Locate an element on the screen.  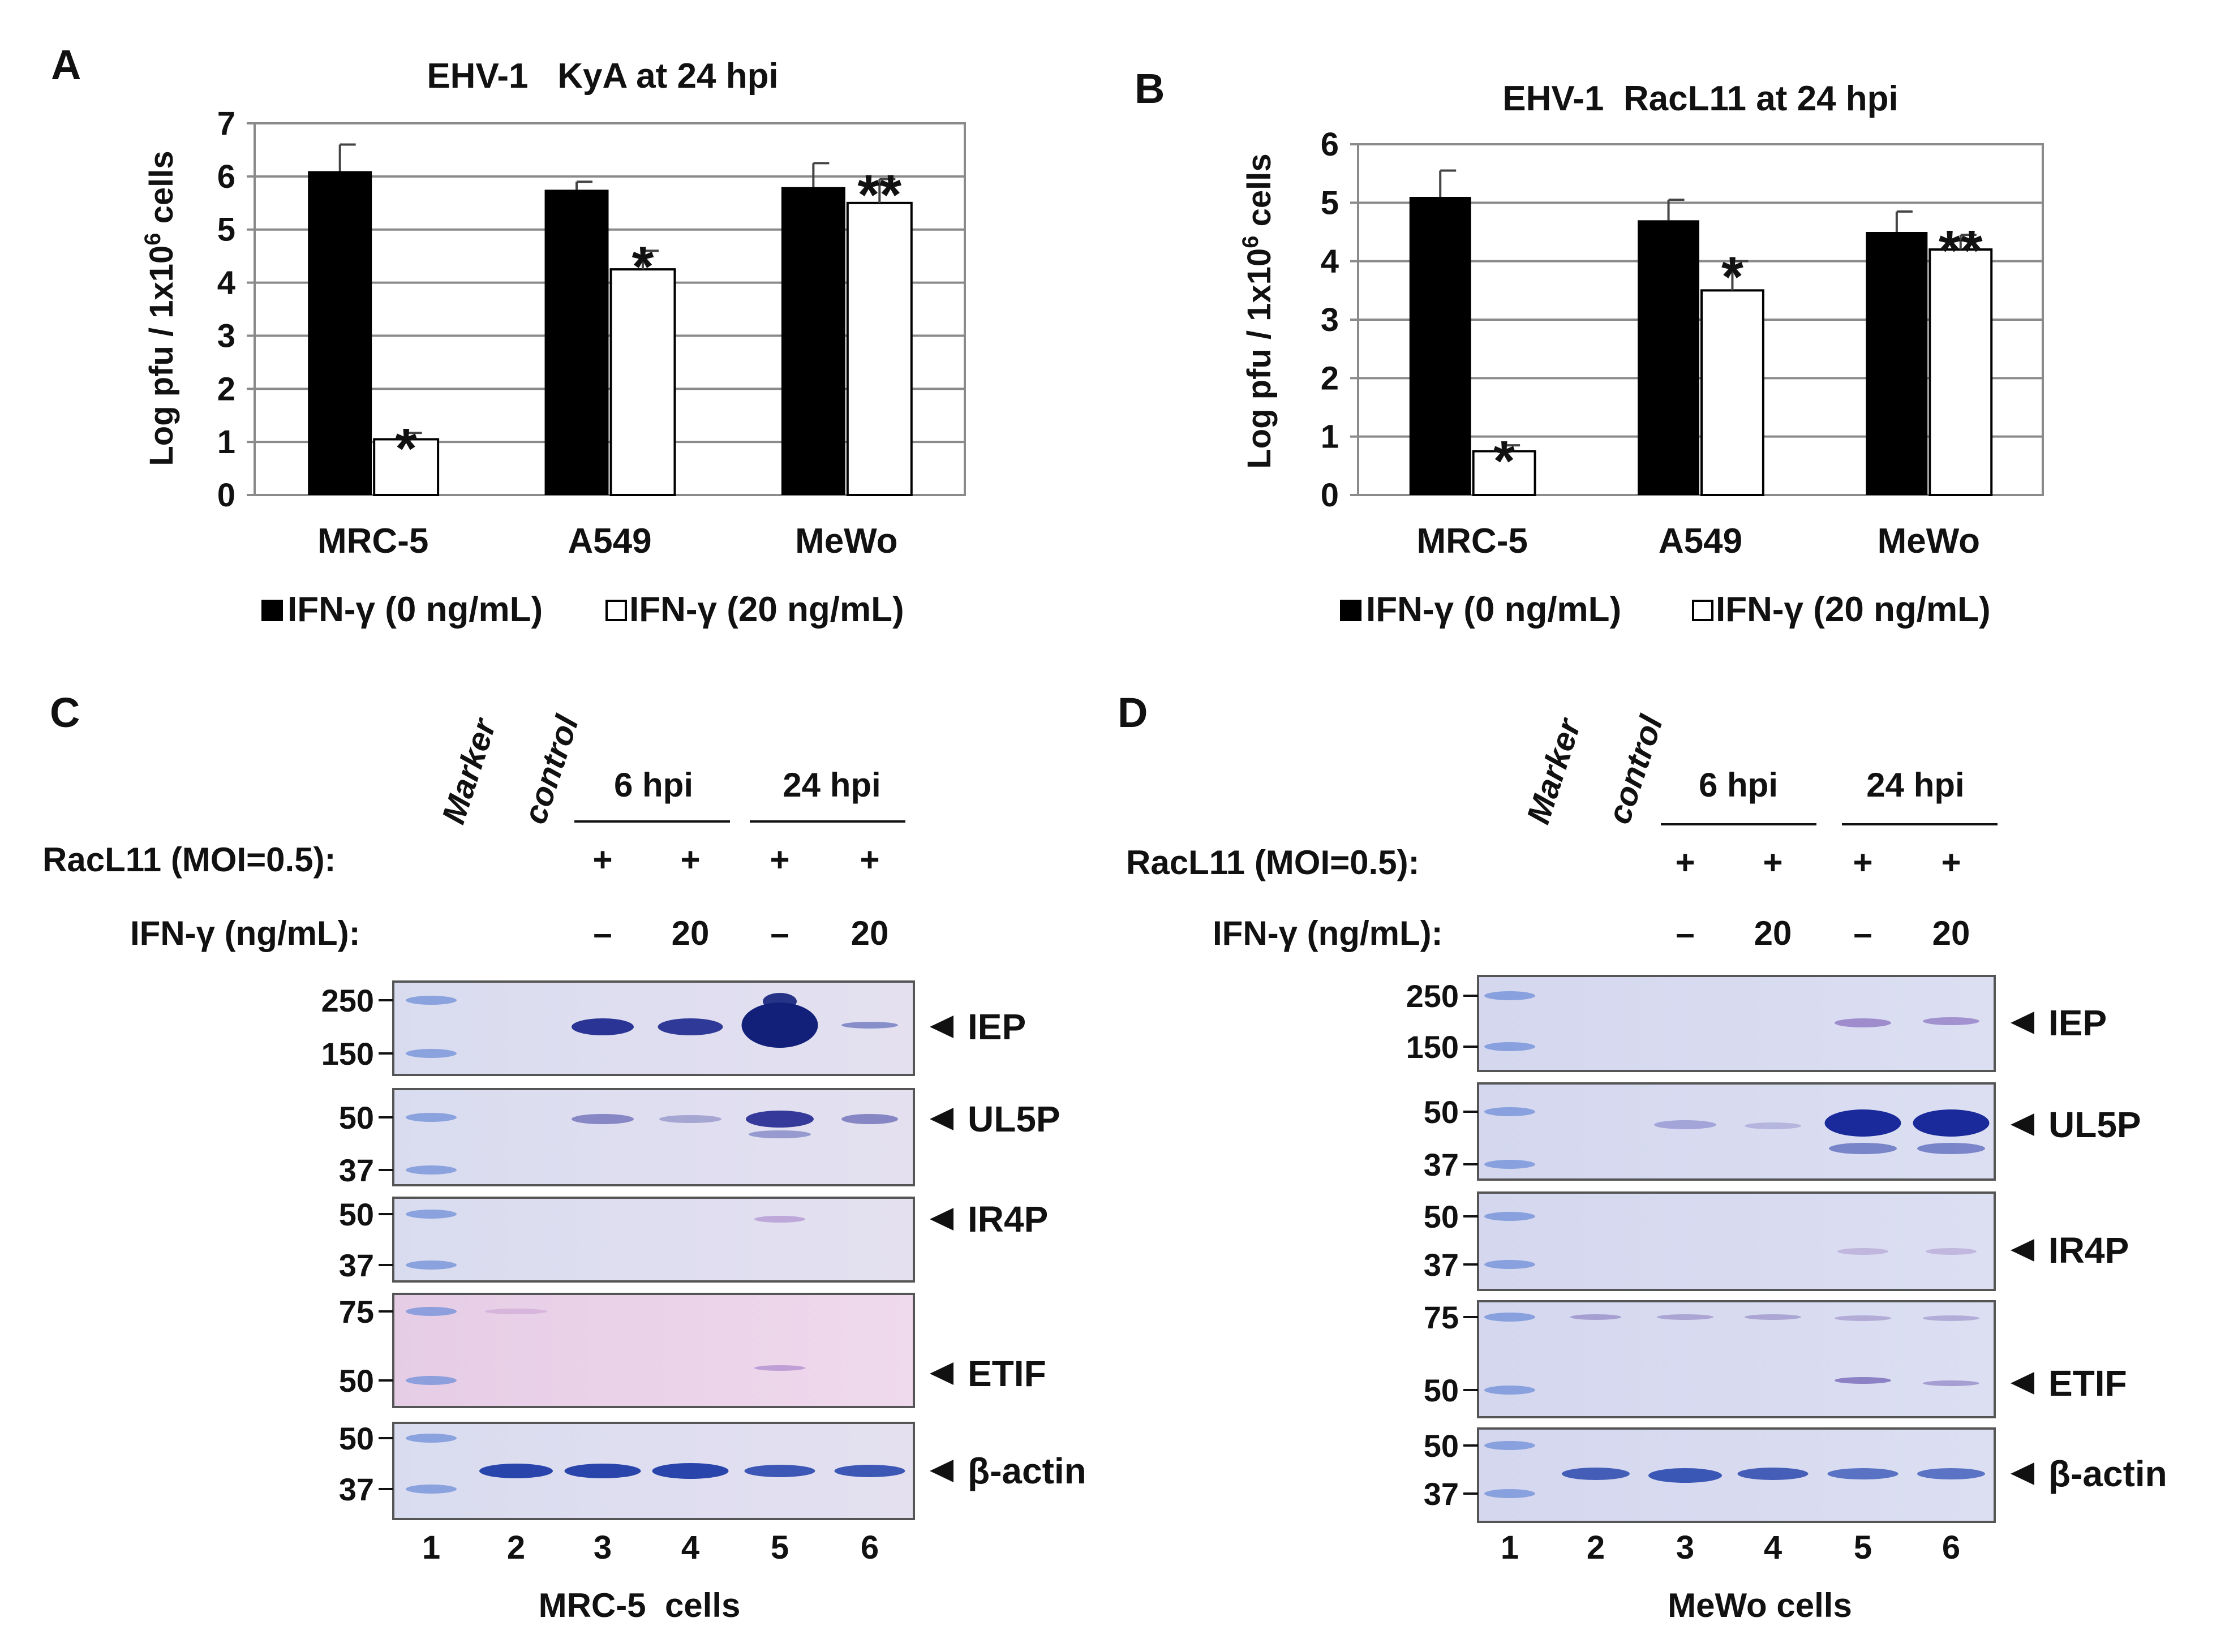
y-tick-label: 2 is located at coordinates (226, 389).